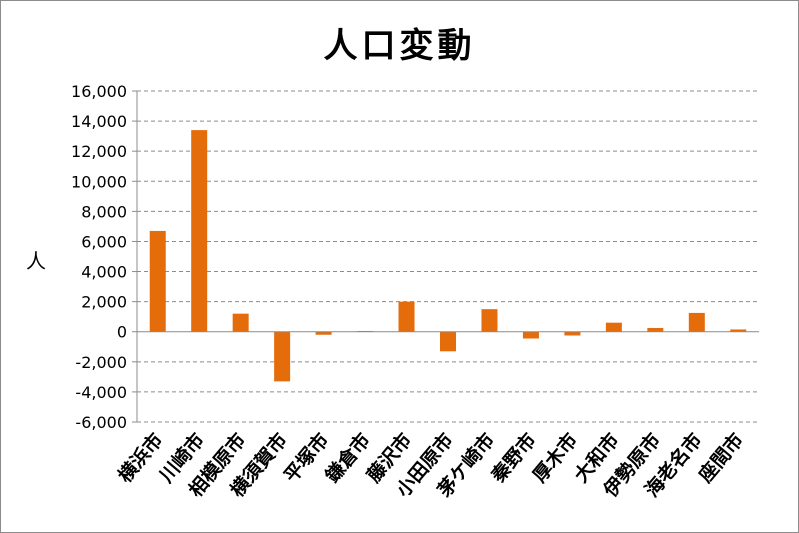 This screenshot has height=533, width=799. Describe the element at coordinates (99, 91) in the screenshot. I see `y-tick-label: 16,000` at that location.